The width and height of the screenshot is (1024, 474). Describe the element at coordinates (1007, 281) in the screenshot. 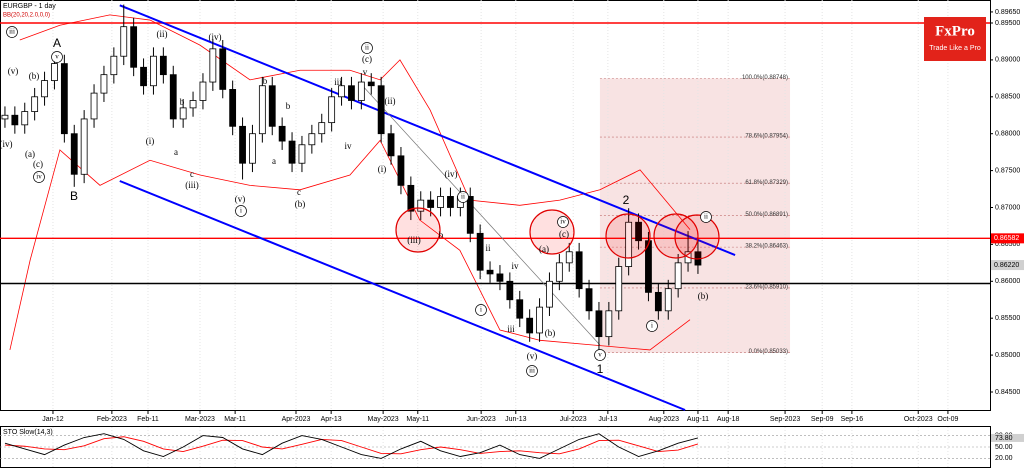

I see `y-tick-label: 0.86000` at that location.